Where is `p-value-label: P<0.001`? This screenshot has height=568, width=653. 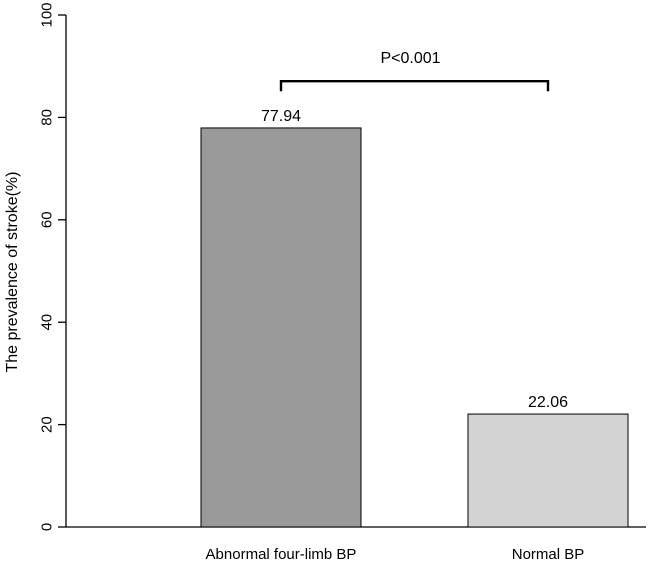
p-value-label: P<0.001 is located at coordinates (410, 58).